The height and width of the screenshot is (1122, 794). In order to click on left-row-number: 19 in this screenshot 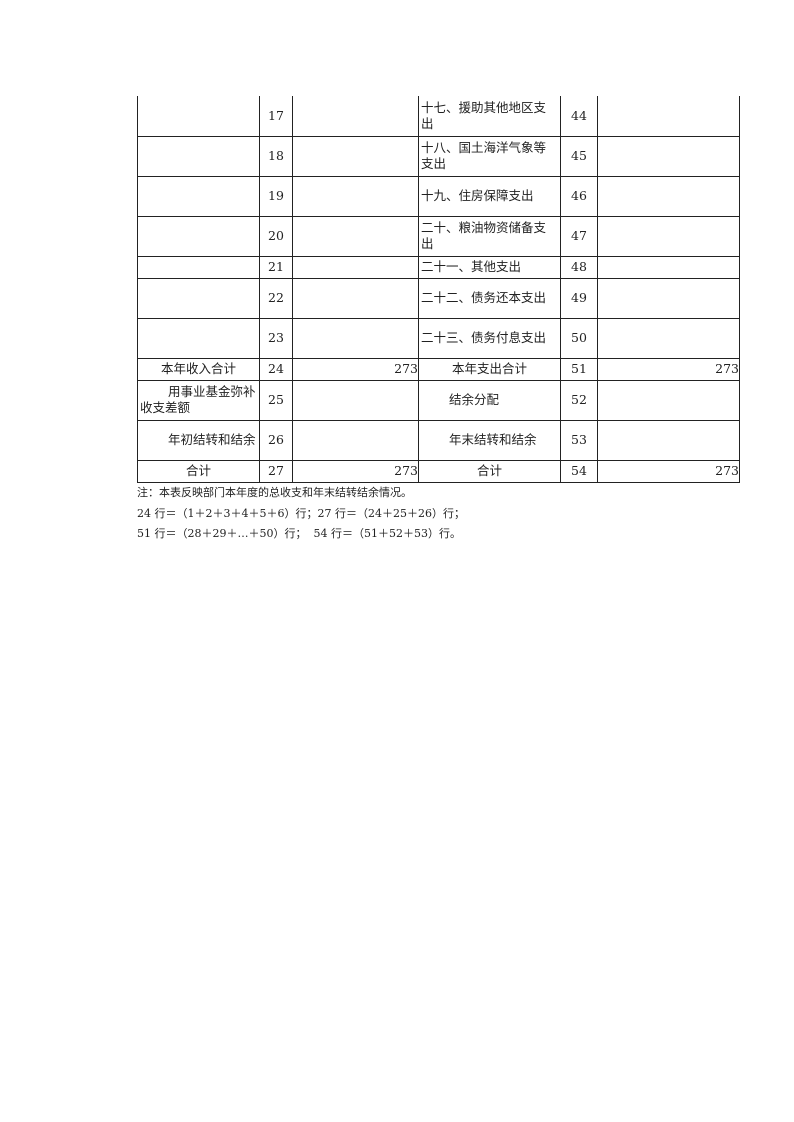, I will do `click(276, 196)`.